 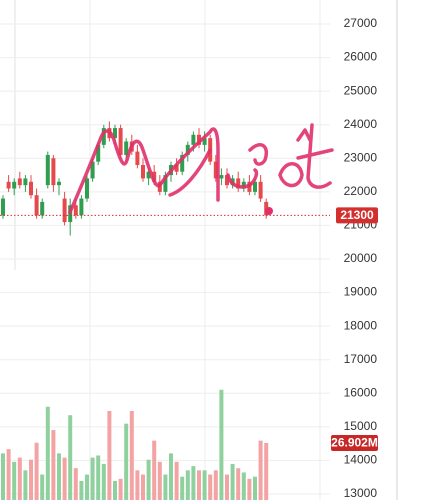 What do you see at coordinates (361, 57) in the screenshot?
I see `y-tick-label: 26000` at bounding box center [361, 57].